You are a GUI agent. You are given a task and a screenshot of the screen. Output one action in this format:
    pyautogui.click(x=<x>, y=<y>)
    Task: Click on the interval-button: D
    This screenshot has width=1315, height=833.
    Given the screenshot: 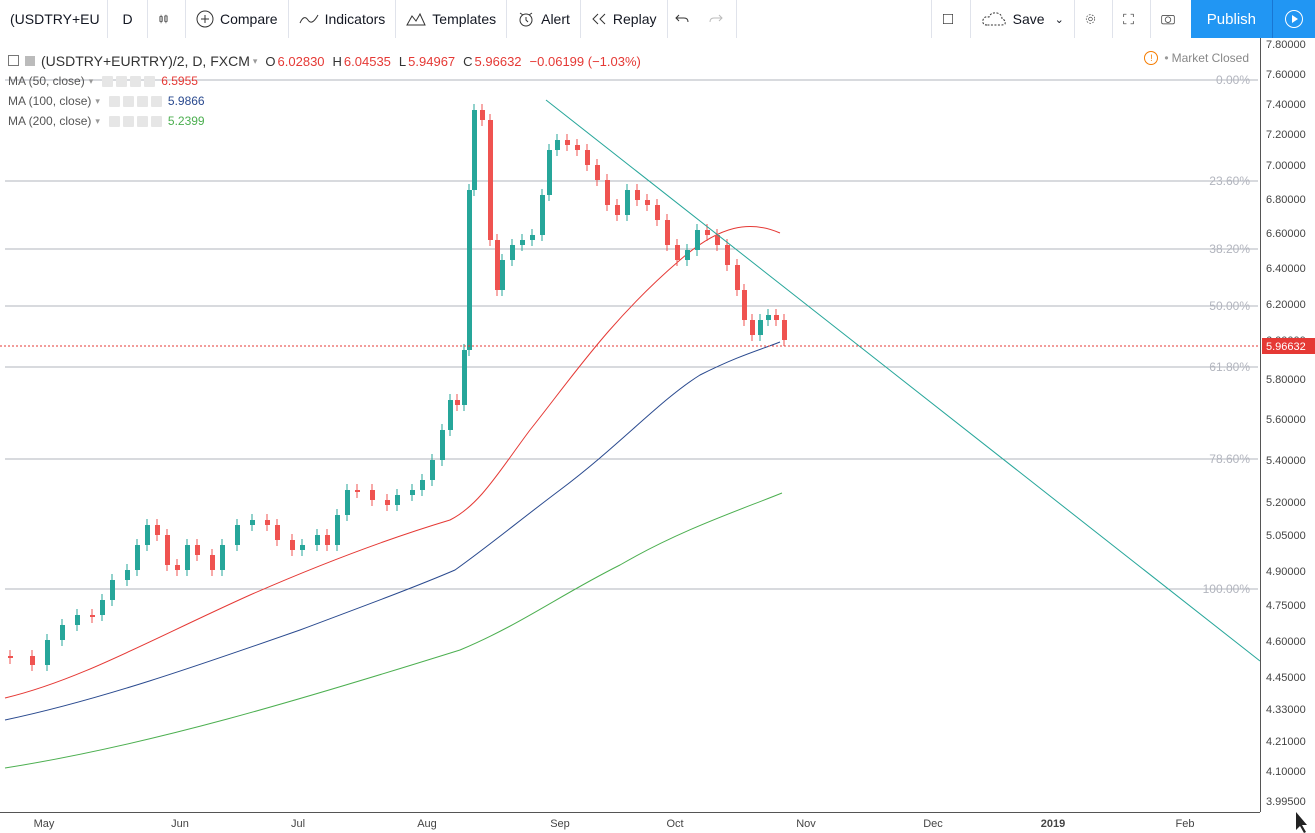 What is the action you would take?
    pyautogui.click(x=128, y=19)
    